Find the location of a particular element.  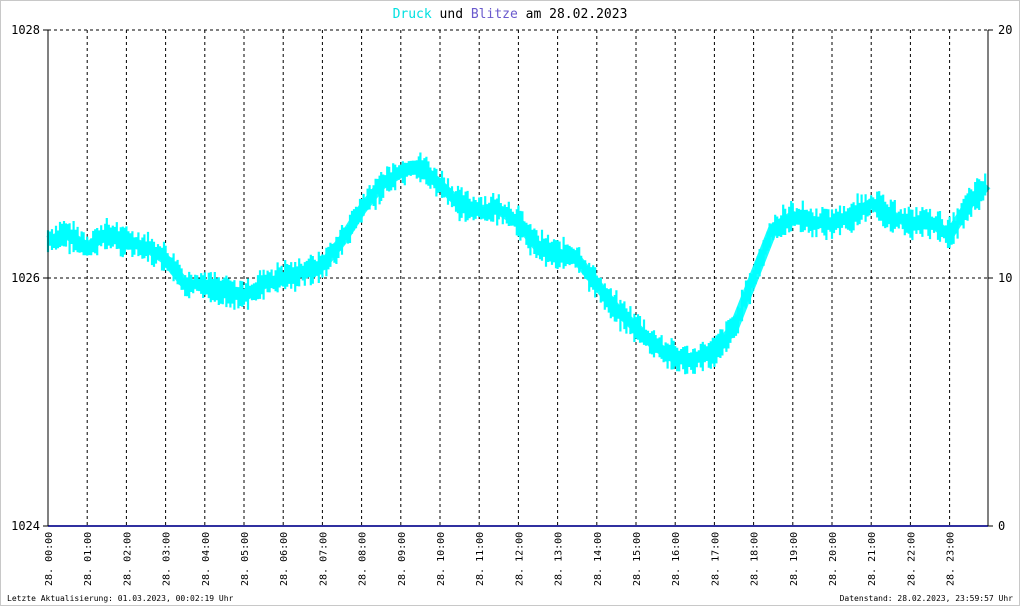

title-series2: Blitze is located at coordinates (494, 14).